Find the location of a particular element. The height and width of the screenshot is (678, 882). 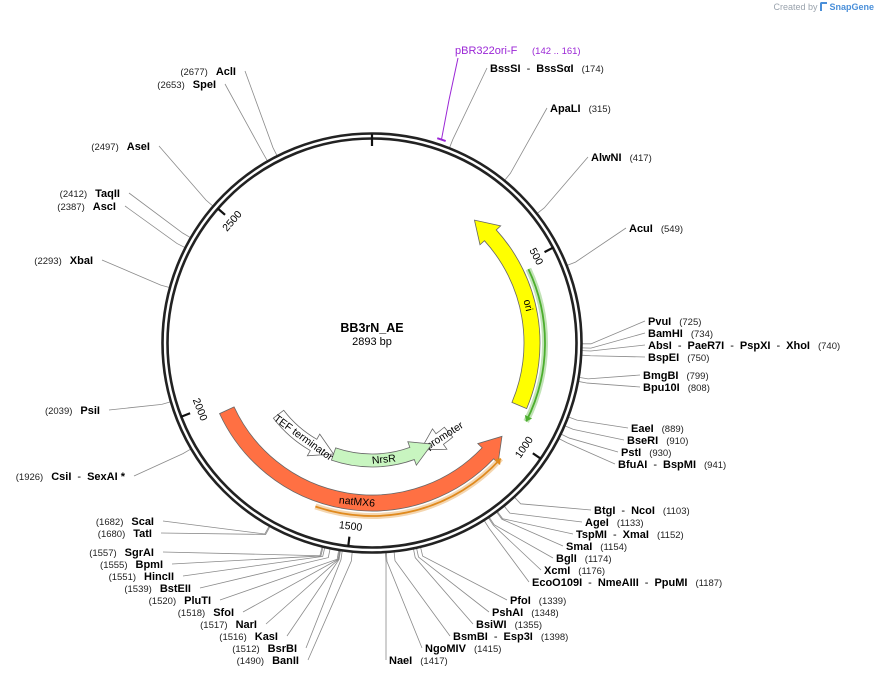

site-ecoo109i: EcoO109I - NmeAIII - PpuMI (1187) is located at coordinates (627, 583).